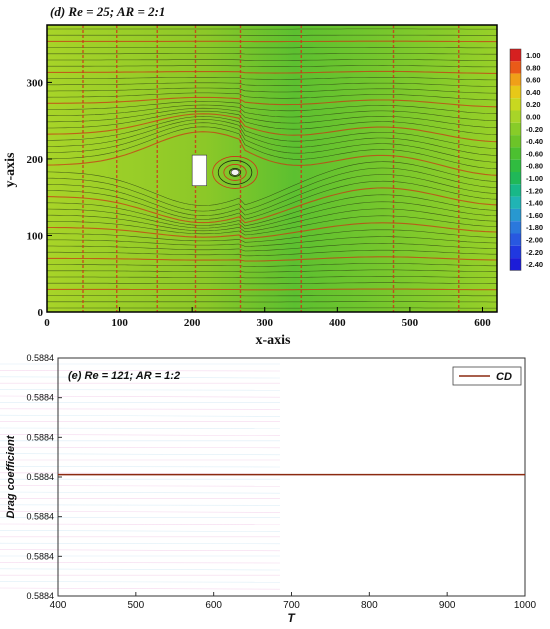  I want to click on y-tick-label: 200, so click(35, 160).